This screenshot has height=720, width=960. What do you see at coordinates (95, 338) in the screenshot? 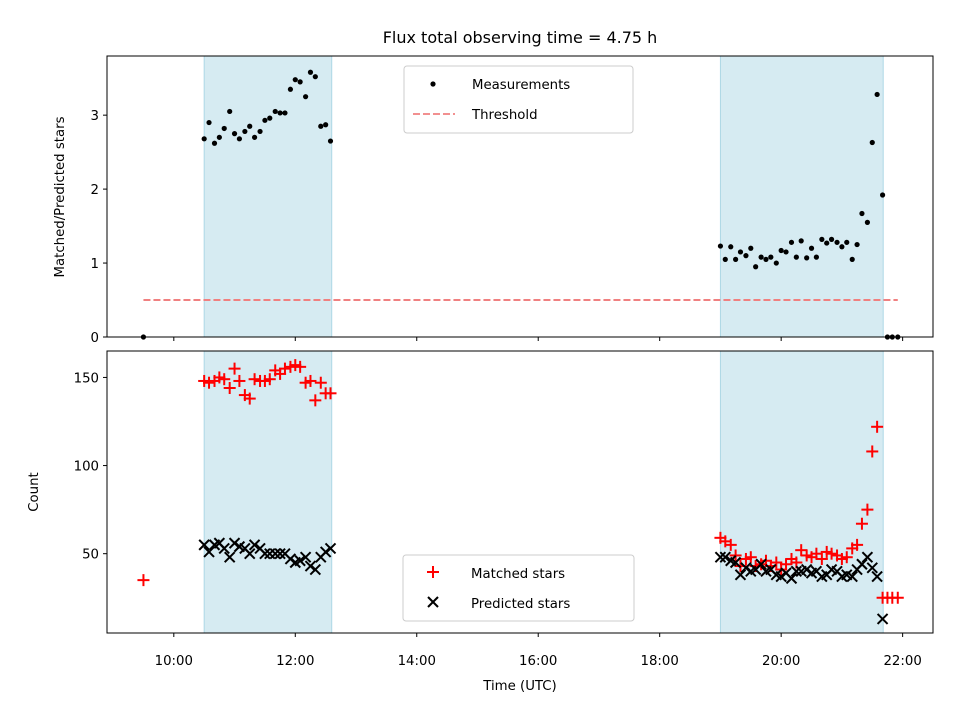
I see `top-y-tick-label: 0` at bounding box center [95, 338].